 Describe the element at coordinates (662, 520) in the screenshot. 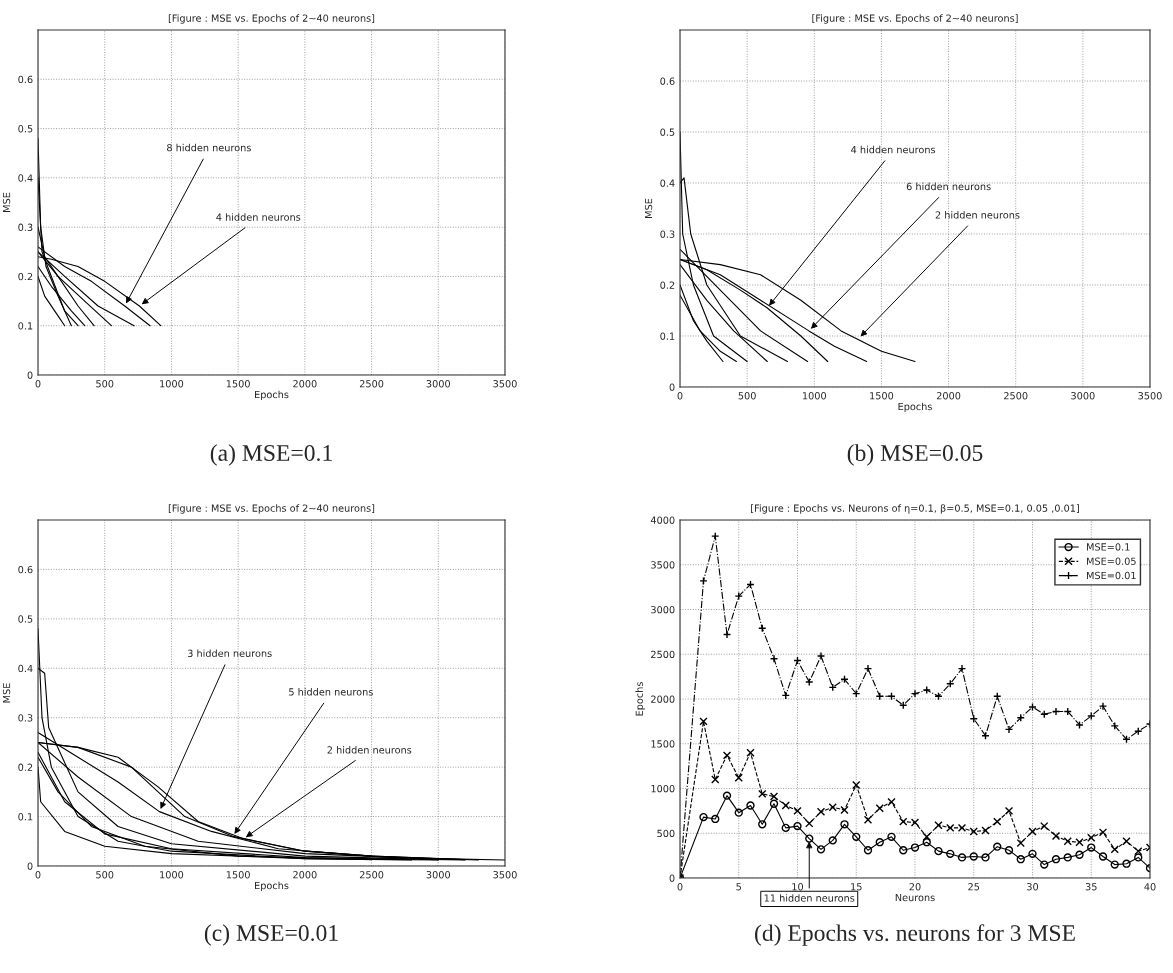

I see `y-tick-label: 4000` at that location.